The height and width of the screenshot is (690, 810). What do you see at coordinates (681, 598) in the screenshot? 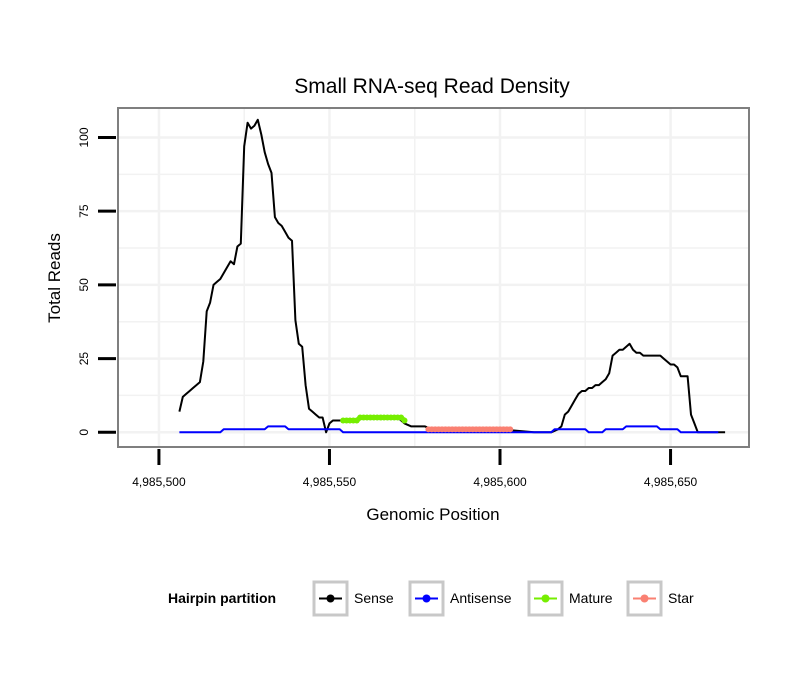
I see `legend-label-star: Star` at bounding box center [681, 598].